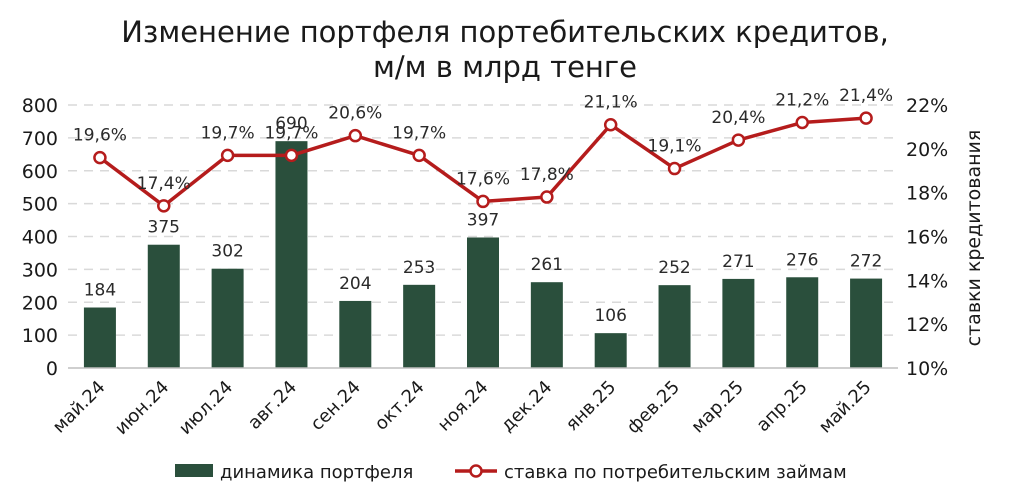 The image size is (1009, 502). Describe the element at coordinates (400, 406) in the screenshot. I see `x-tick-label: окт.24` at that location.